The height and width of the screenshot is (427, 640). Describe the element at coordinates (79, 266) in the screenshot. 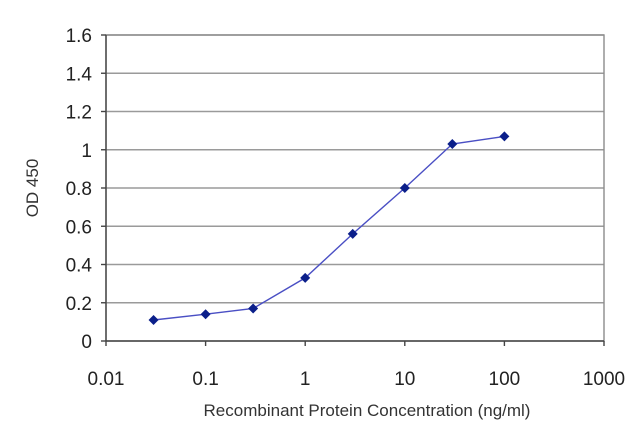

I see `y-tick-label: 0.4` at that location.